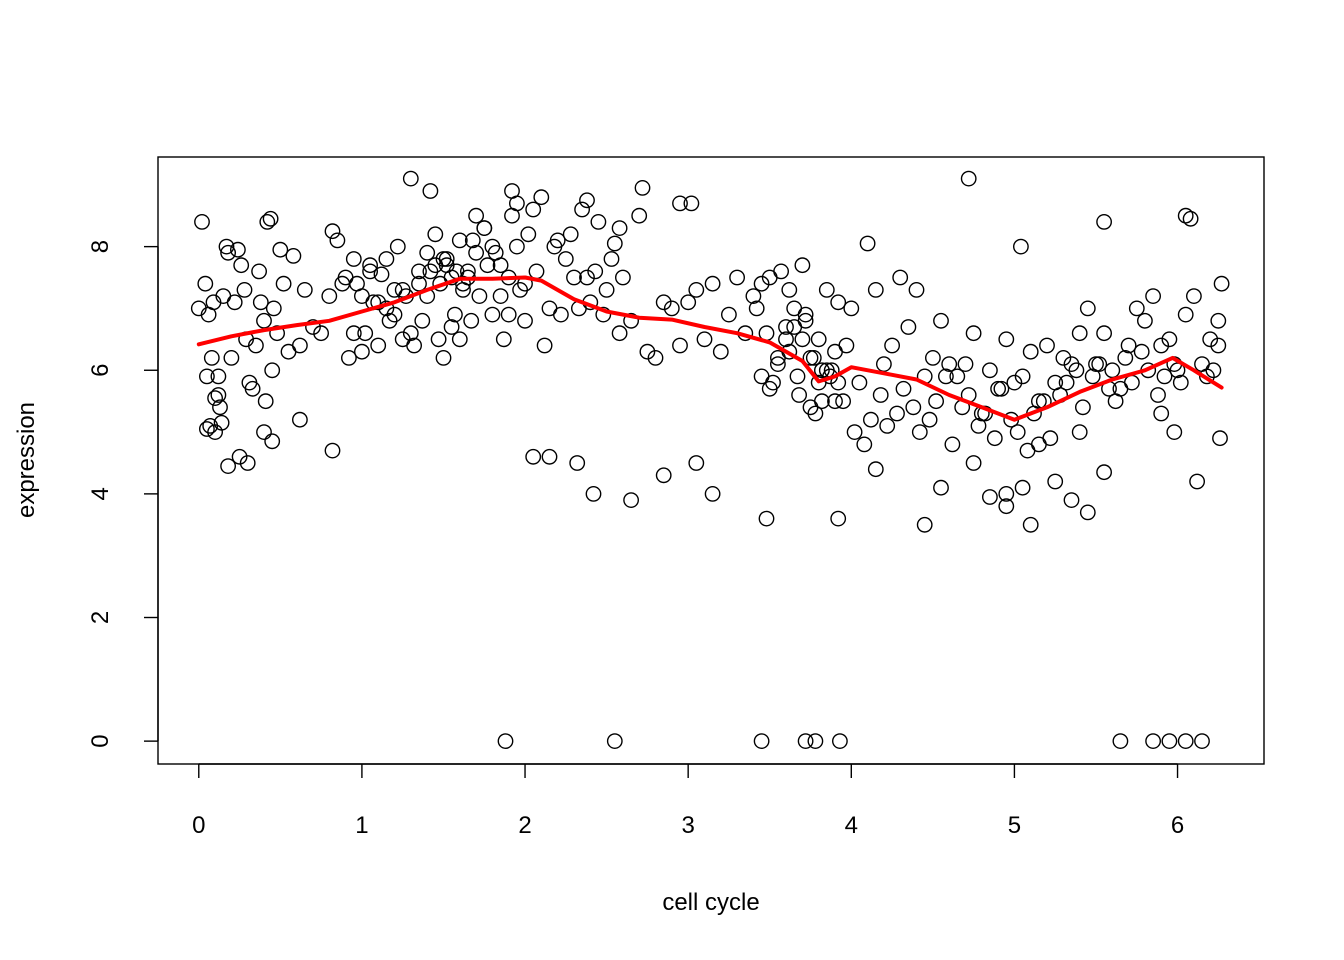 This screenshot has height=960, width=1344. Describe the element at coordinates (687, 825) in the screenshot. I see `x-tick-label: 3` at that location.